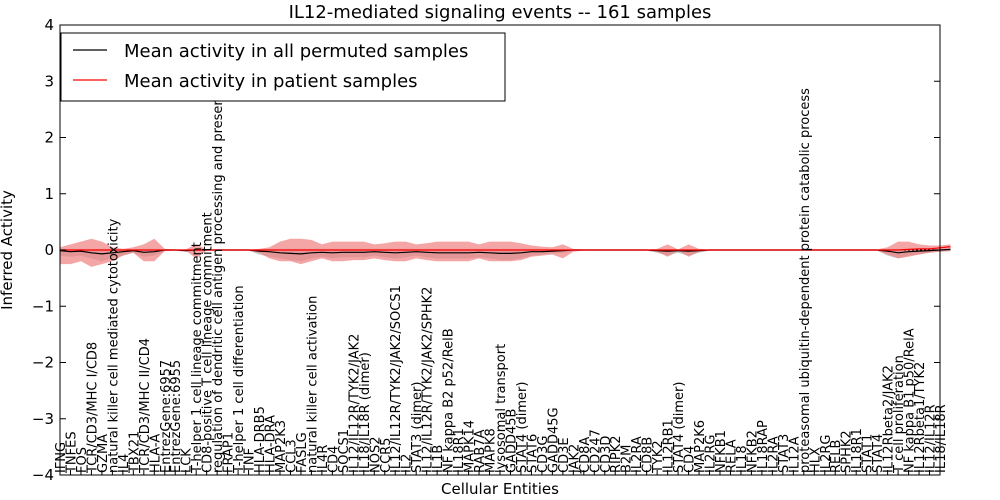  I want to click on x-tick-label: IL12Rbeta2/JAK2, so click(889, 419).